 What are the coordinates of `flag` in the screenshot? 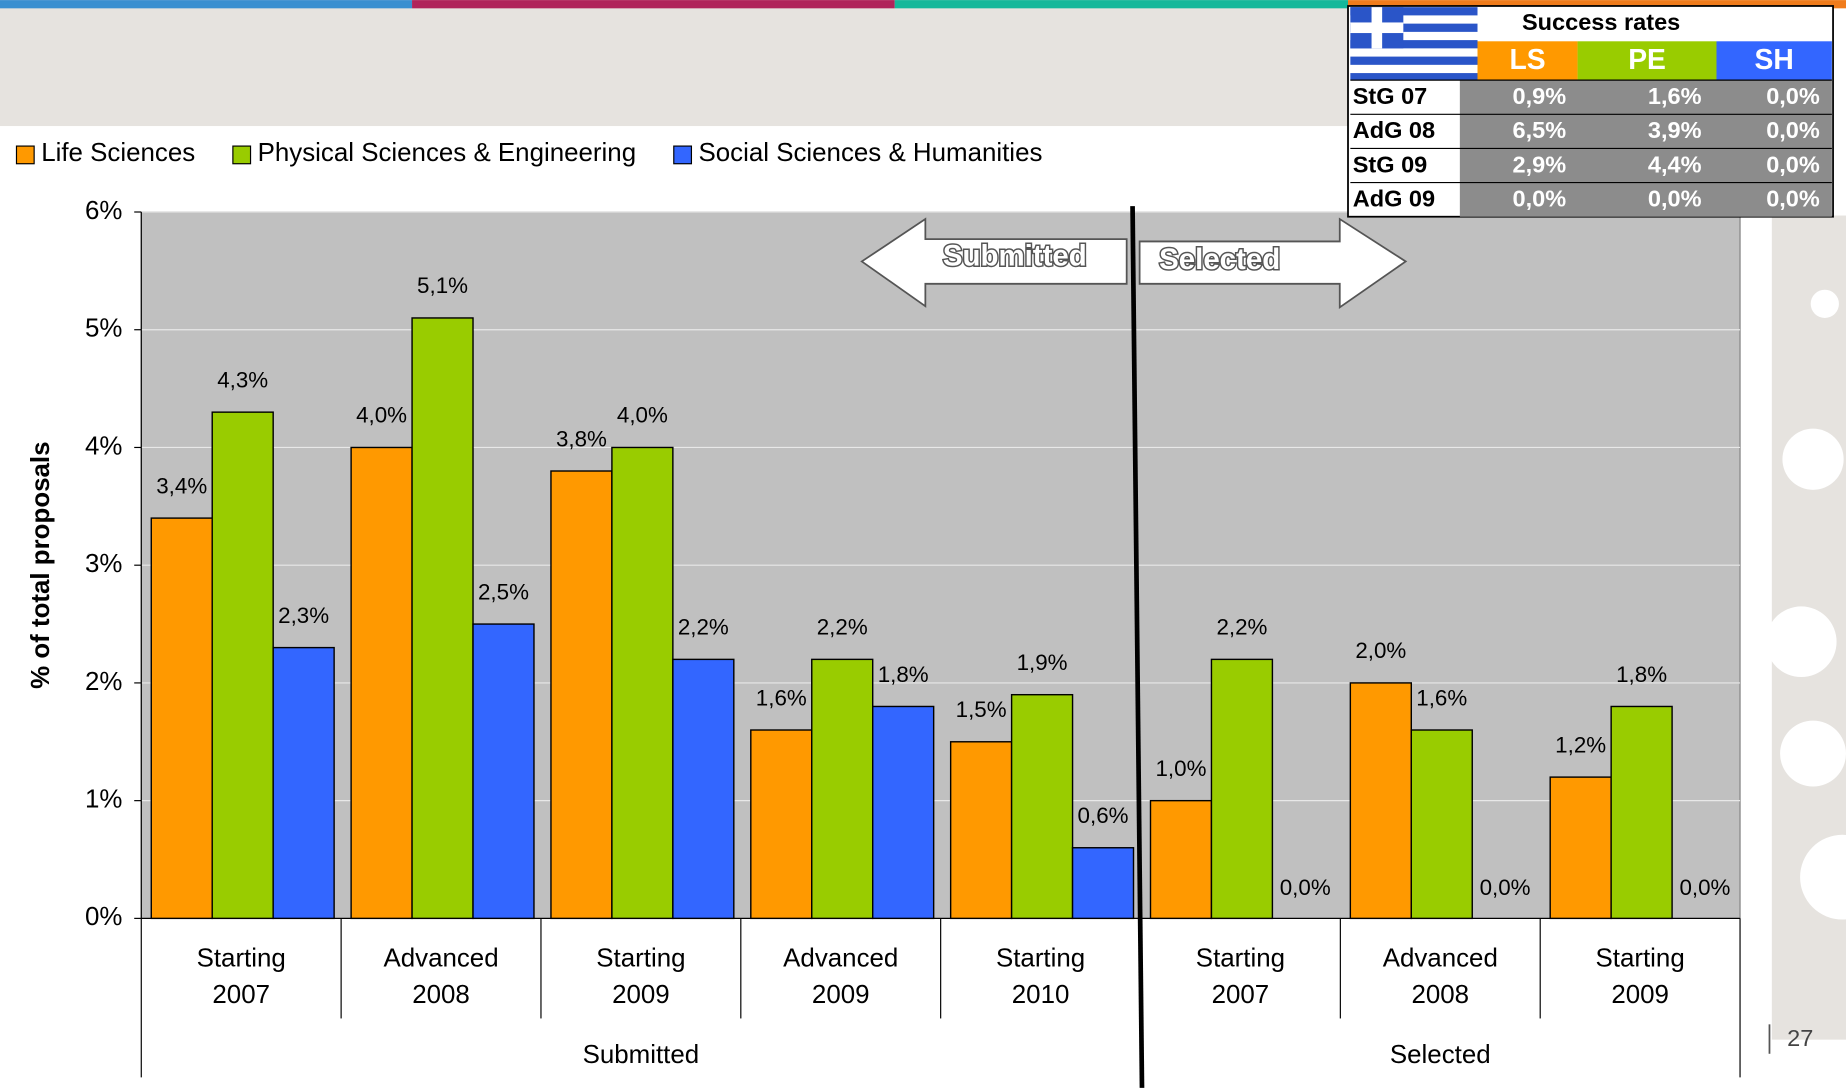 It's located at (1414, 44).